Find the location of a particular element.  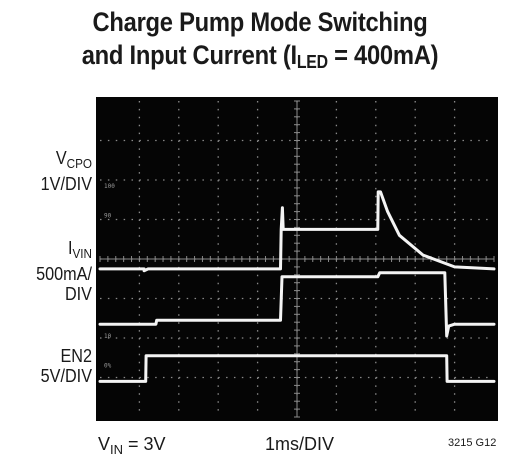

vcpo-name-main: V is located at coordinates (61, 158).